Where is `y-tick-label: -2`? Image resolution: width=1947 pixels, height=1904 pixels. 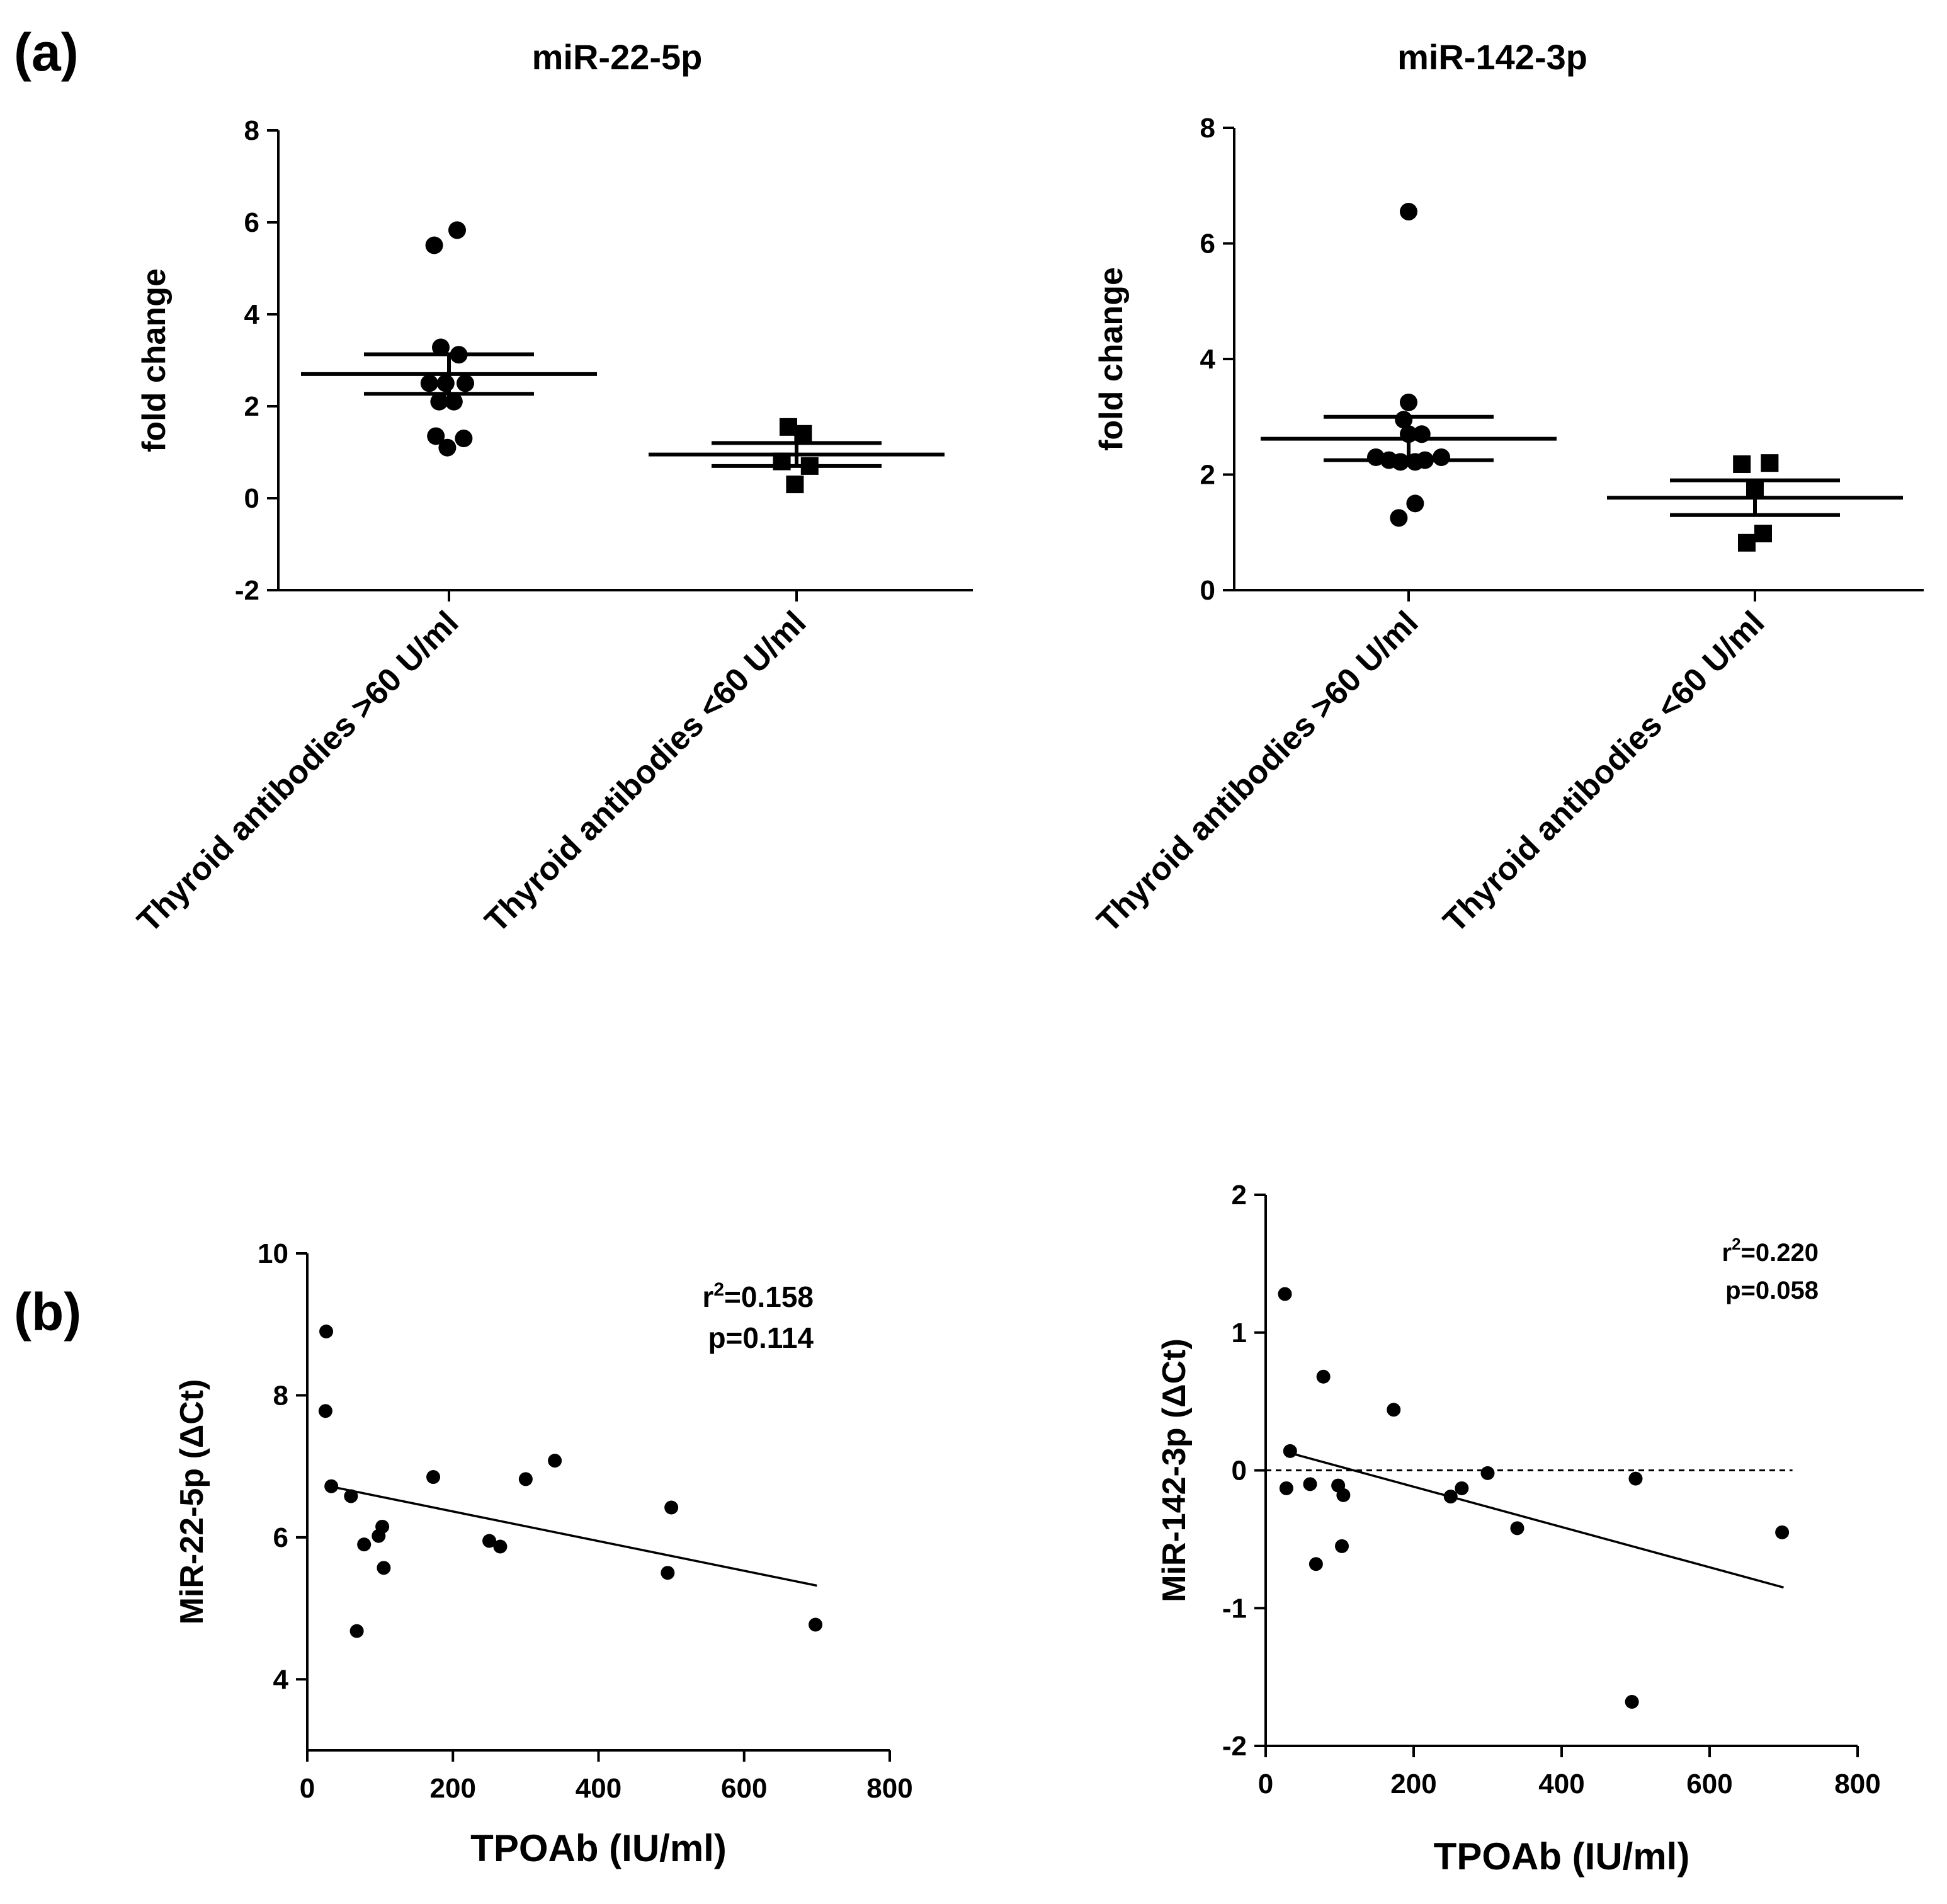
y-tick-label: -2 is located at coordinates (1234, 1746).